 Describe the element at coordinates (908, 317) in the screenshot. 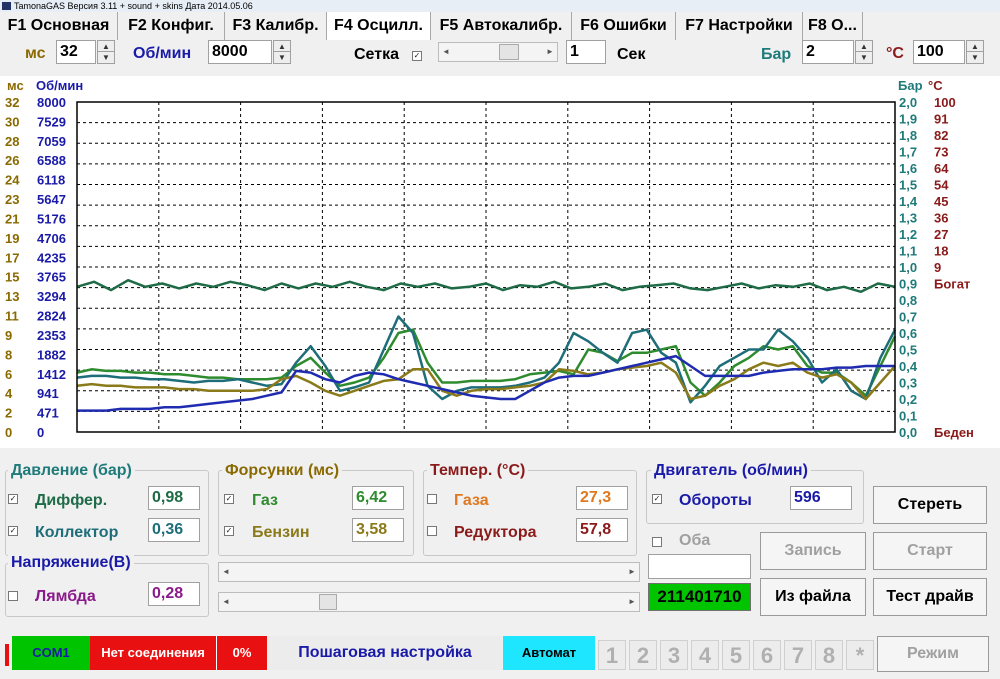

I see `bar-tick-label: 0,7` at that location.